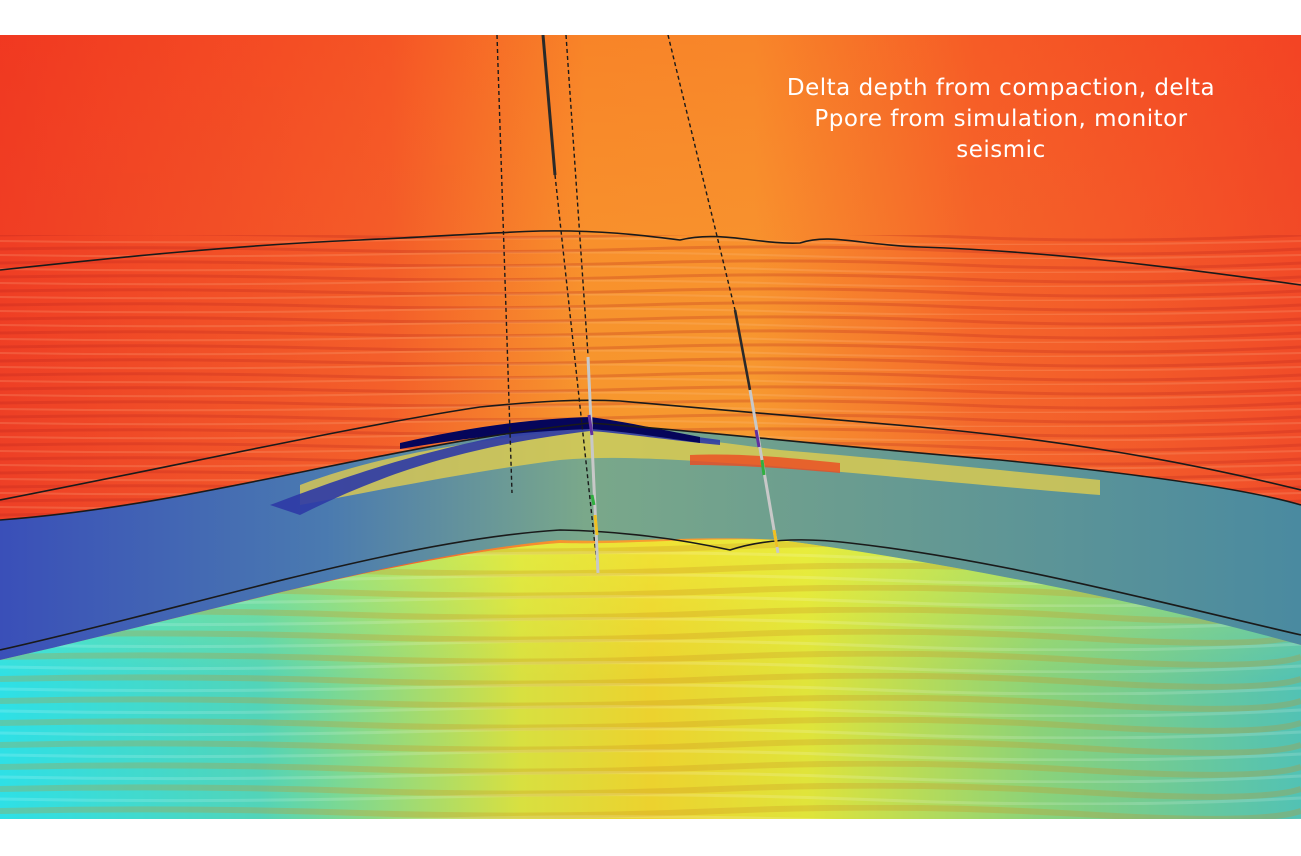 This screenshot has width=1301, height=856. What do you see at coordinates (650, 258) in the screenshot?
I see `top-horizon` at bounding box center [650, 258].